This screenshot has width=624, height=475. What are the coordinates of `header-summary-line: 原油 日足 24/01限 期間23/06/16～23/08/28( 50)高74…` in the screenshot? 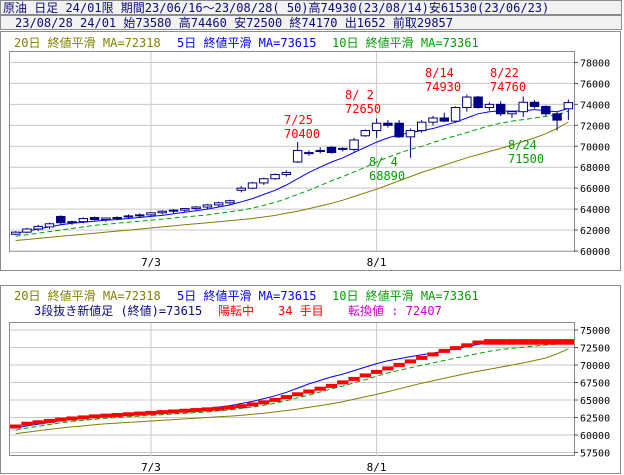 It's located at (311, 7).